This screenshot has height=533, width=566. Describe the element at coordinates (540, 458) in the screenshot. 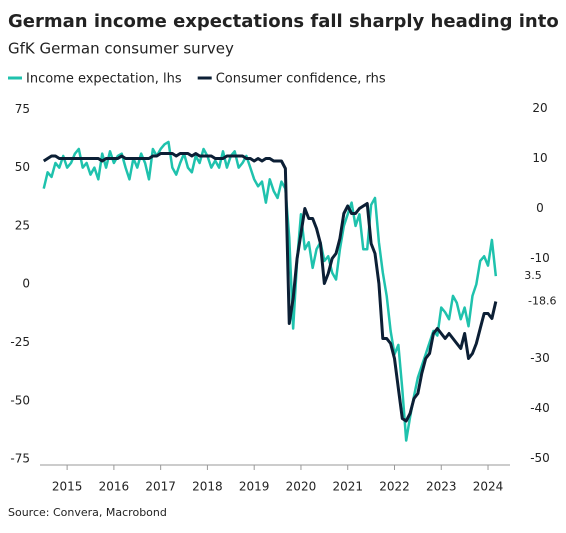

I see `y2-tick-label: -50` at that location.